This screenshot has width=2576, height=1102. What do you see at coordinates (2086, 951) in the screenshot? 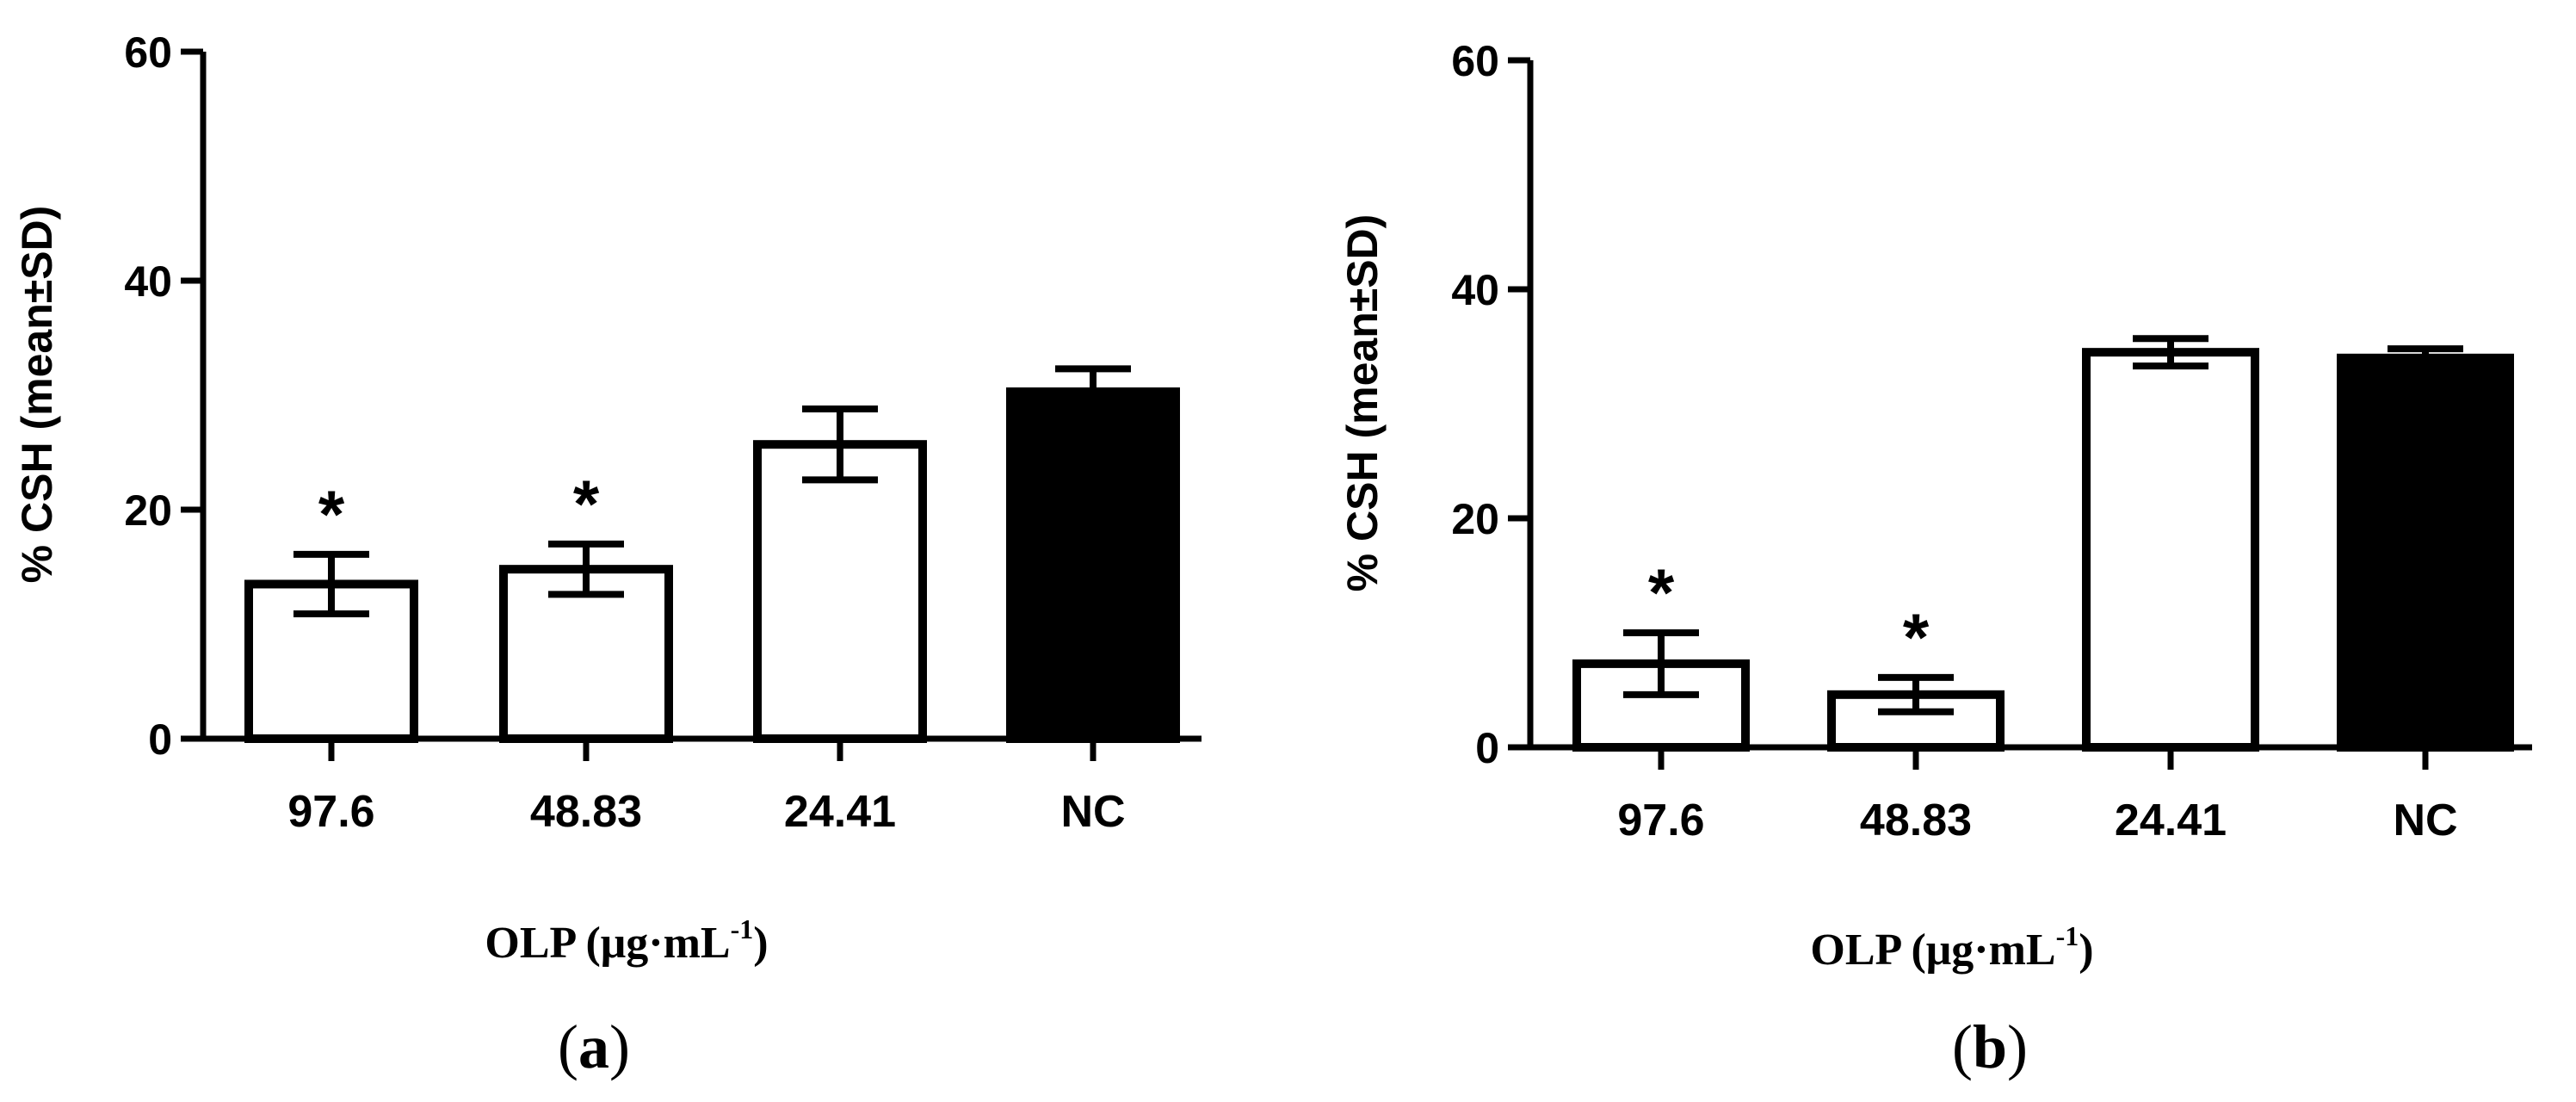
I see `x-axis-label-close-b: )` at bounding box center [2086, 951].